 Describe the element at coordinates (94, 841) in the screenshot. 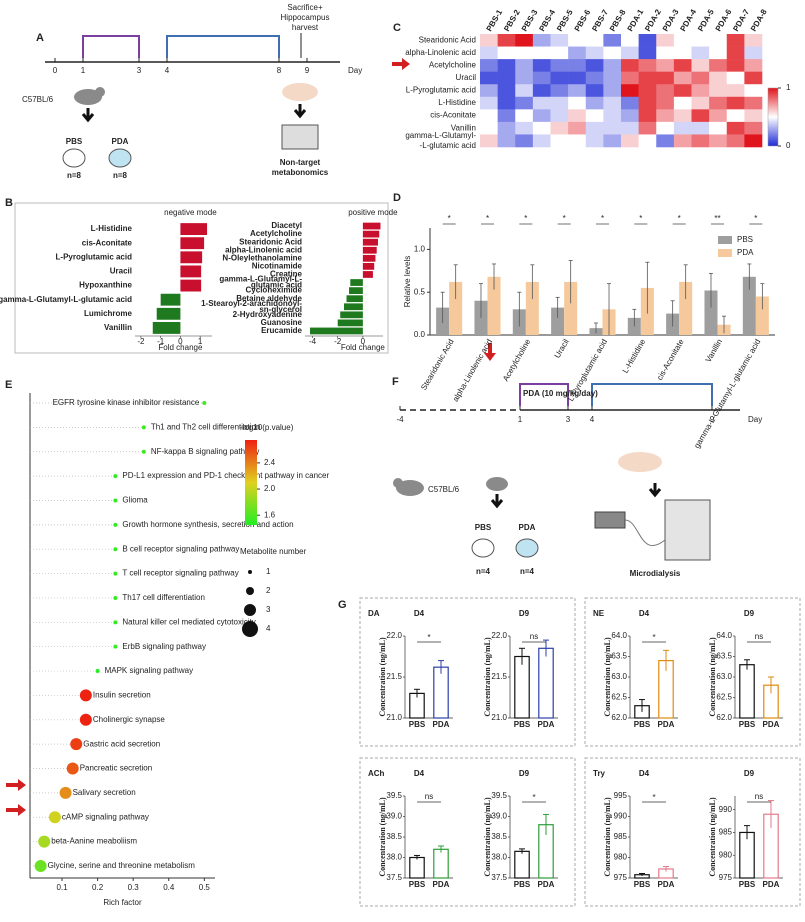

I see `pathway-label: beta-Aanine meaboliism` at that location.